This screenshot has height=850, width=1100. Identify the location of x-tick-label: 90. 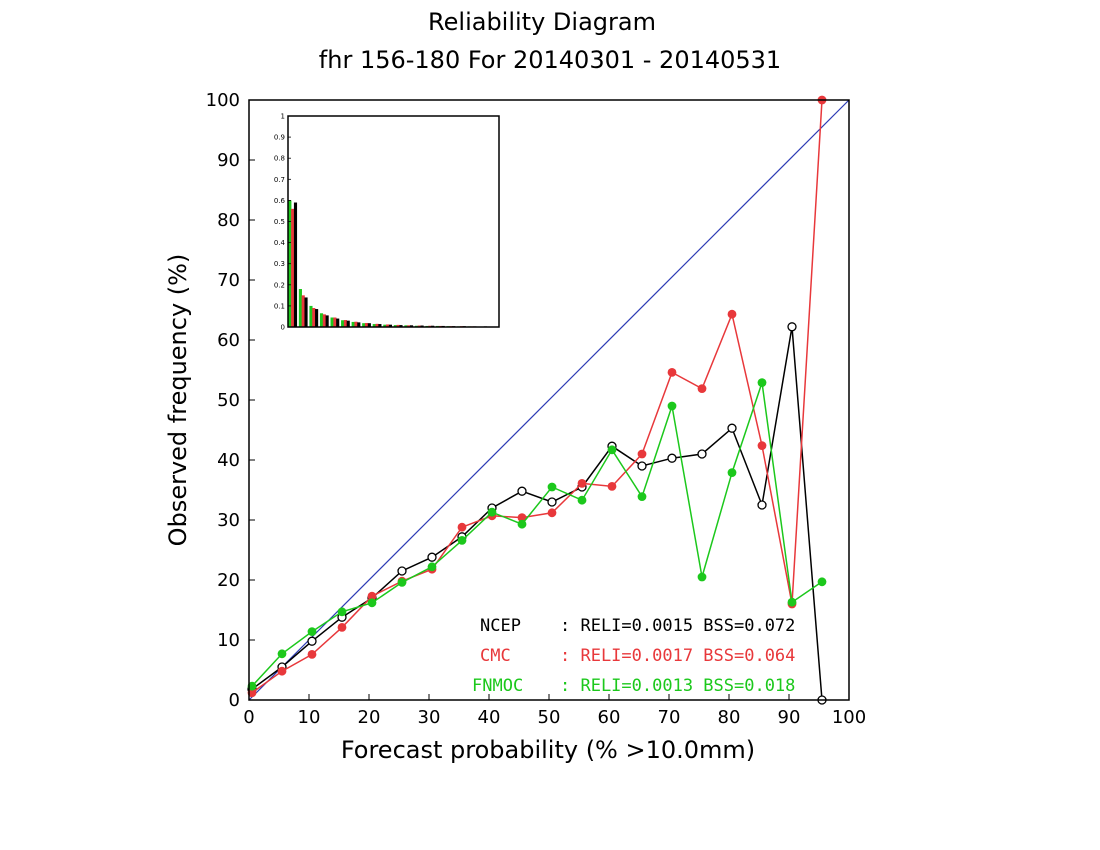
(789, 717).